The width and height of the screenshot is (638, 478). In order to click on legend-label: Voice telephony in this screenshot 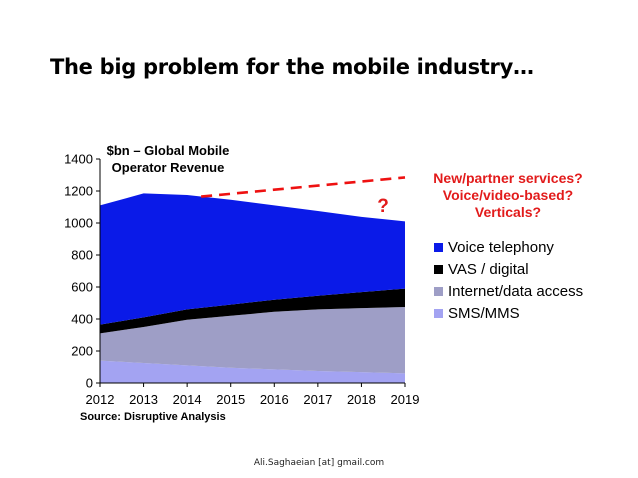, I will do `click(501, 247)`.